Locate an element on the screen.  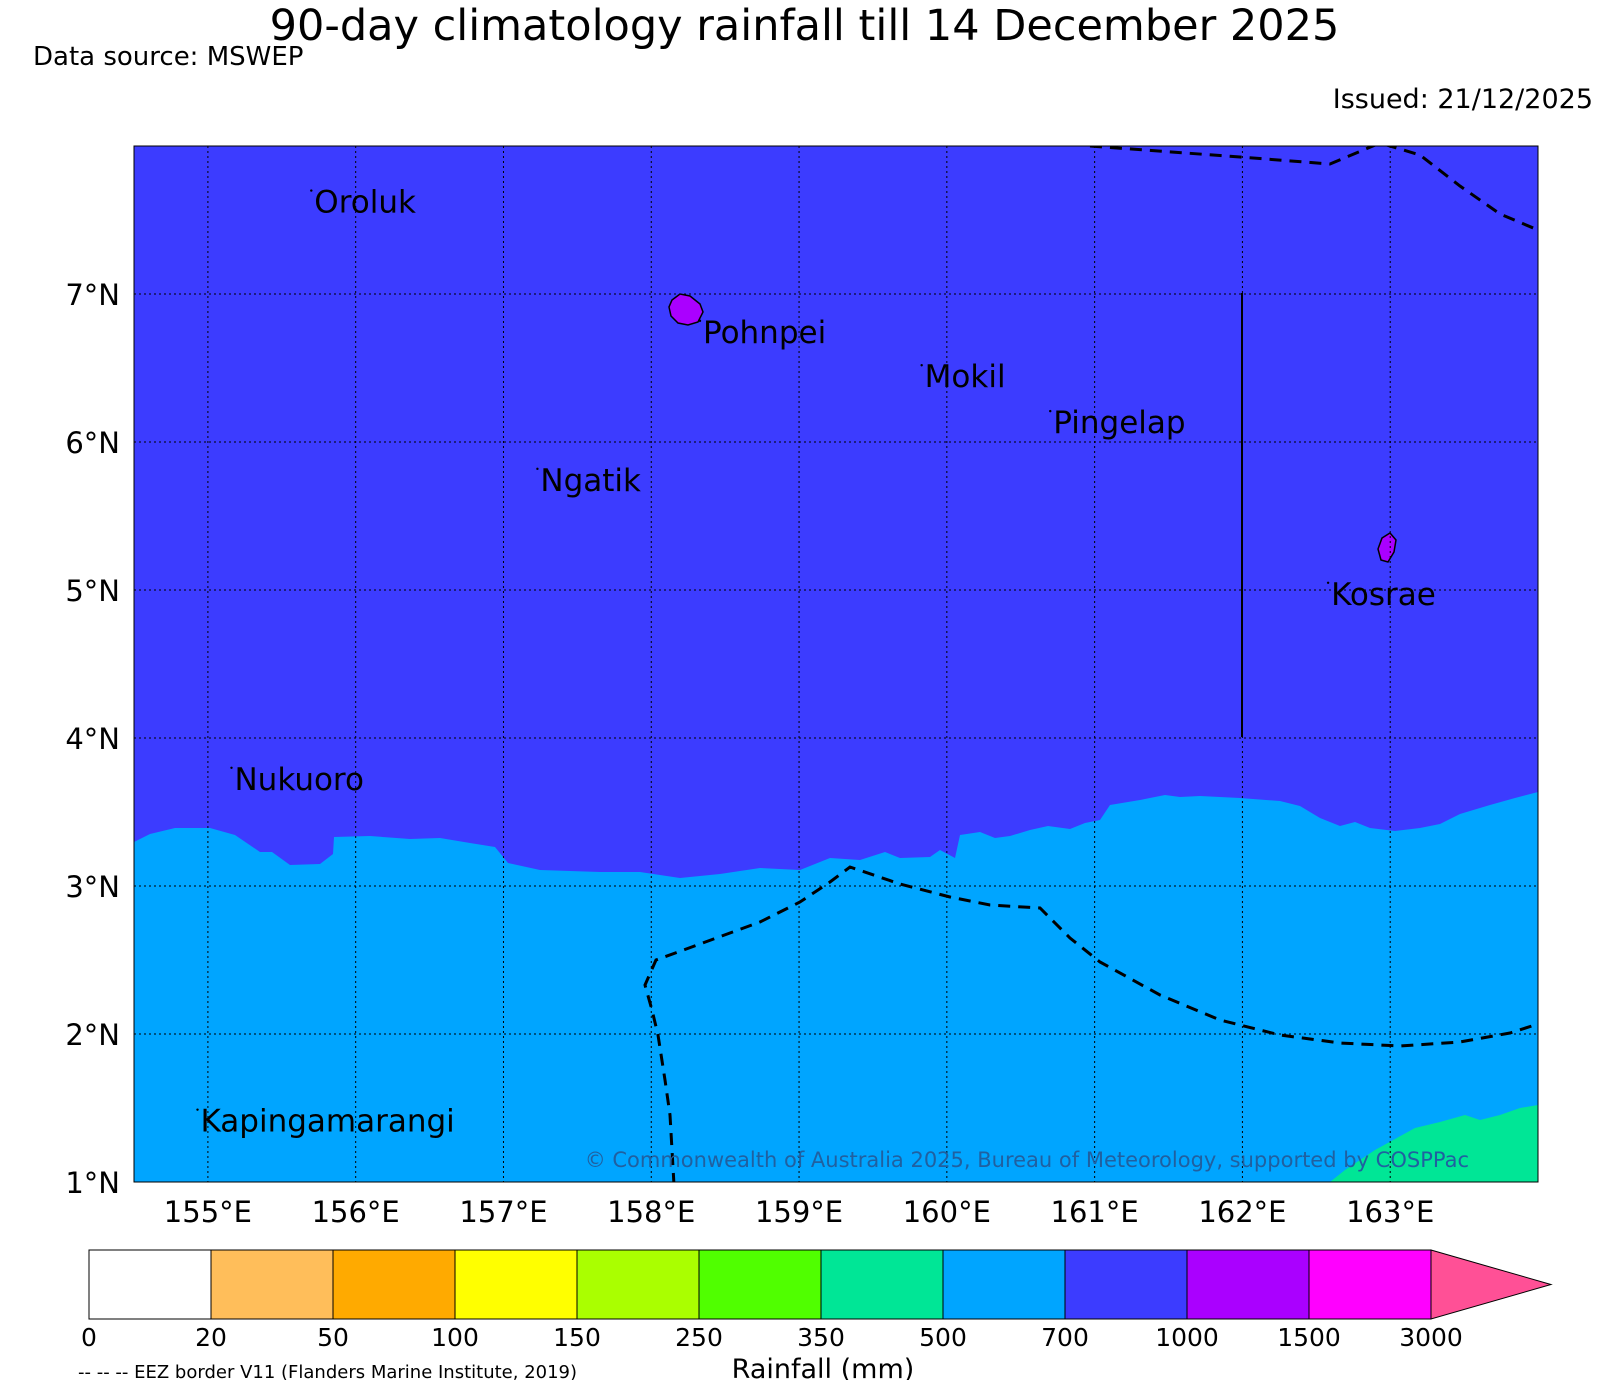
colorbar-tick-label: 0 is located at coordinates (89, 1337).